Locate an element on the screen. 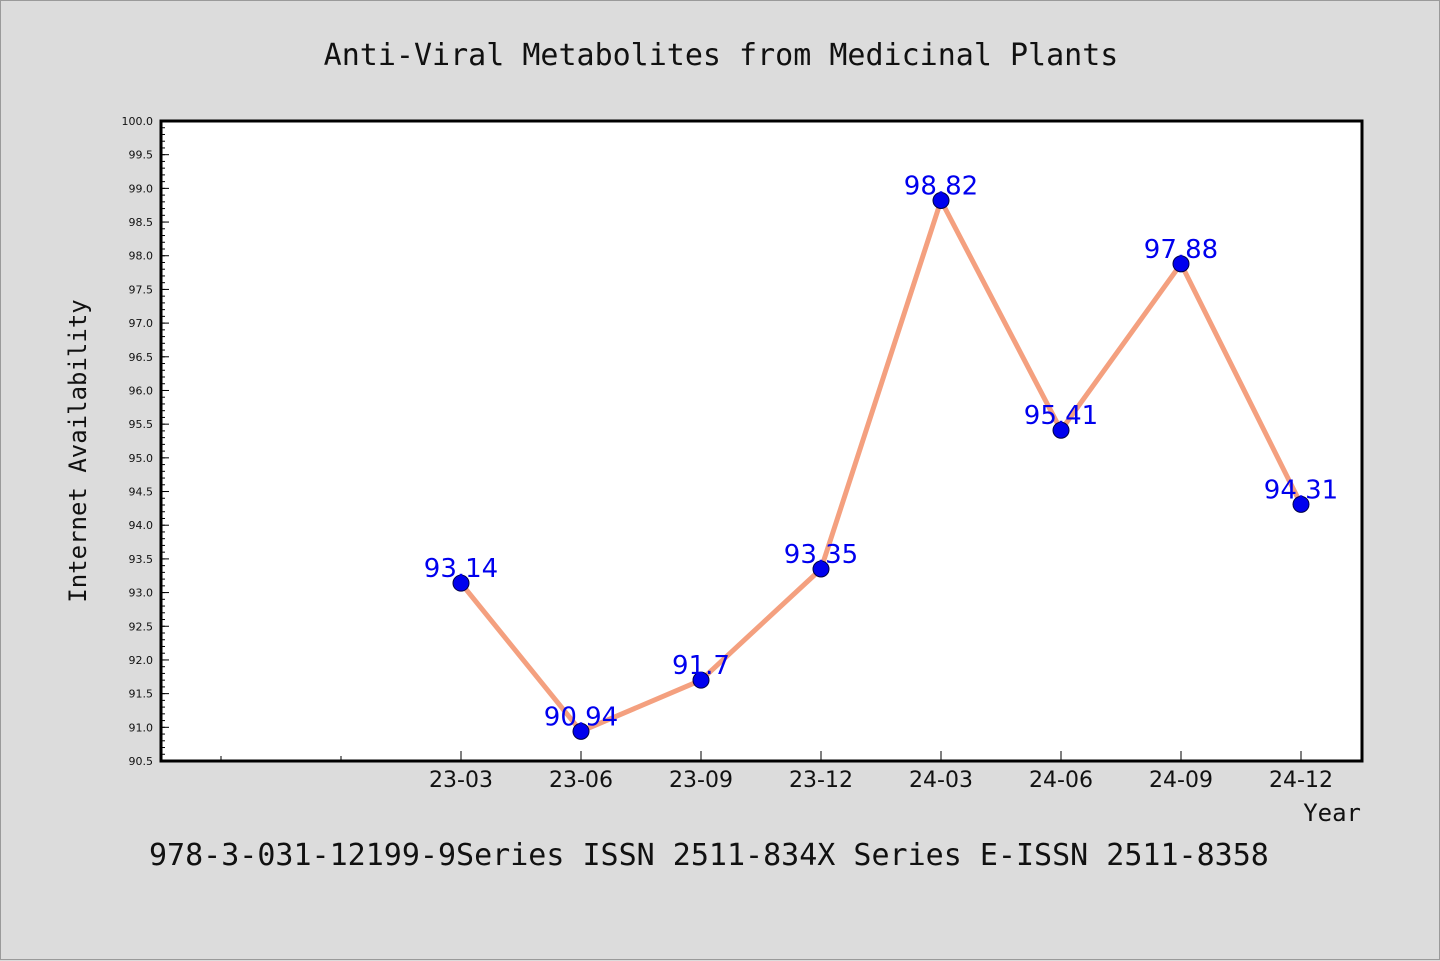  x-tick-label: 24-09 is located at coordinates (1181, 780).